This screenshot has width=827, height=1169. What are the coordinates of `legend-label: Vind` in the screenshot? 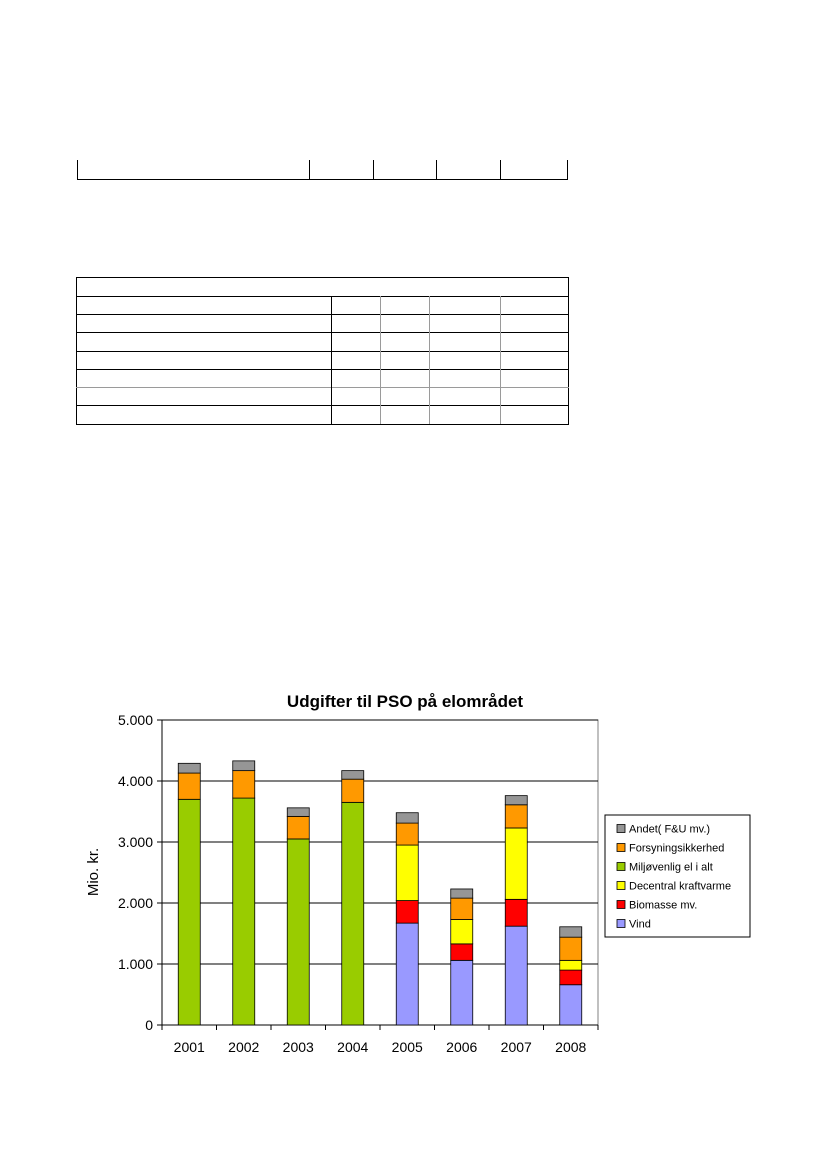 It's located at (640, 925).